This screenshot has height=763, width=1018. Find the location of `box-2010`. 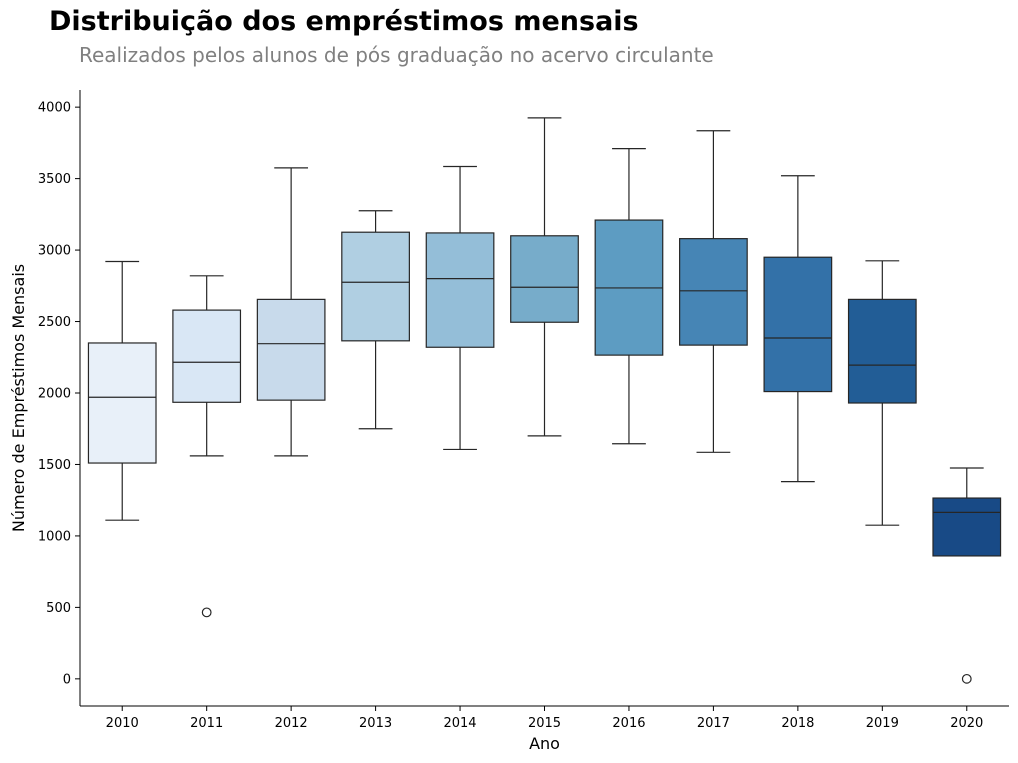

box-2010 is located at coordinates (122, 390).